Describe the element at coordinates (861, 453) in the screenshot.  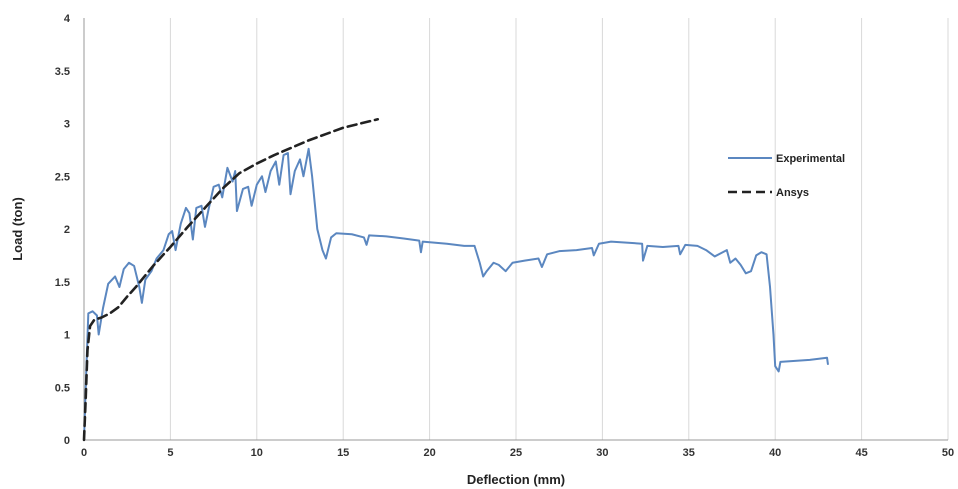
I see `x-tick-label: 45` at that location.